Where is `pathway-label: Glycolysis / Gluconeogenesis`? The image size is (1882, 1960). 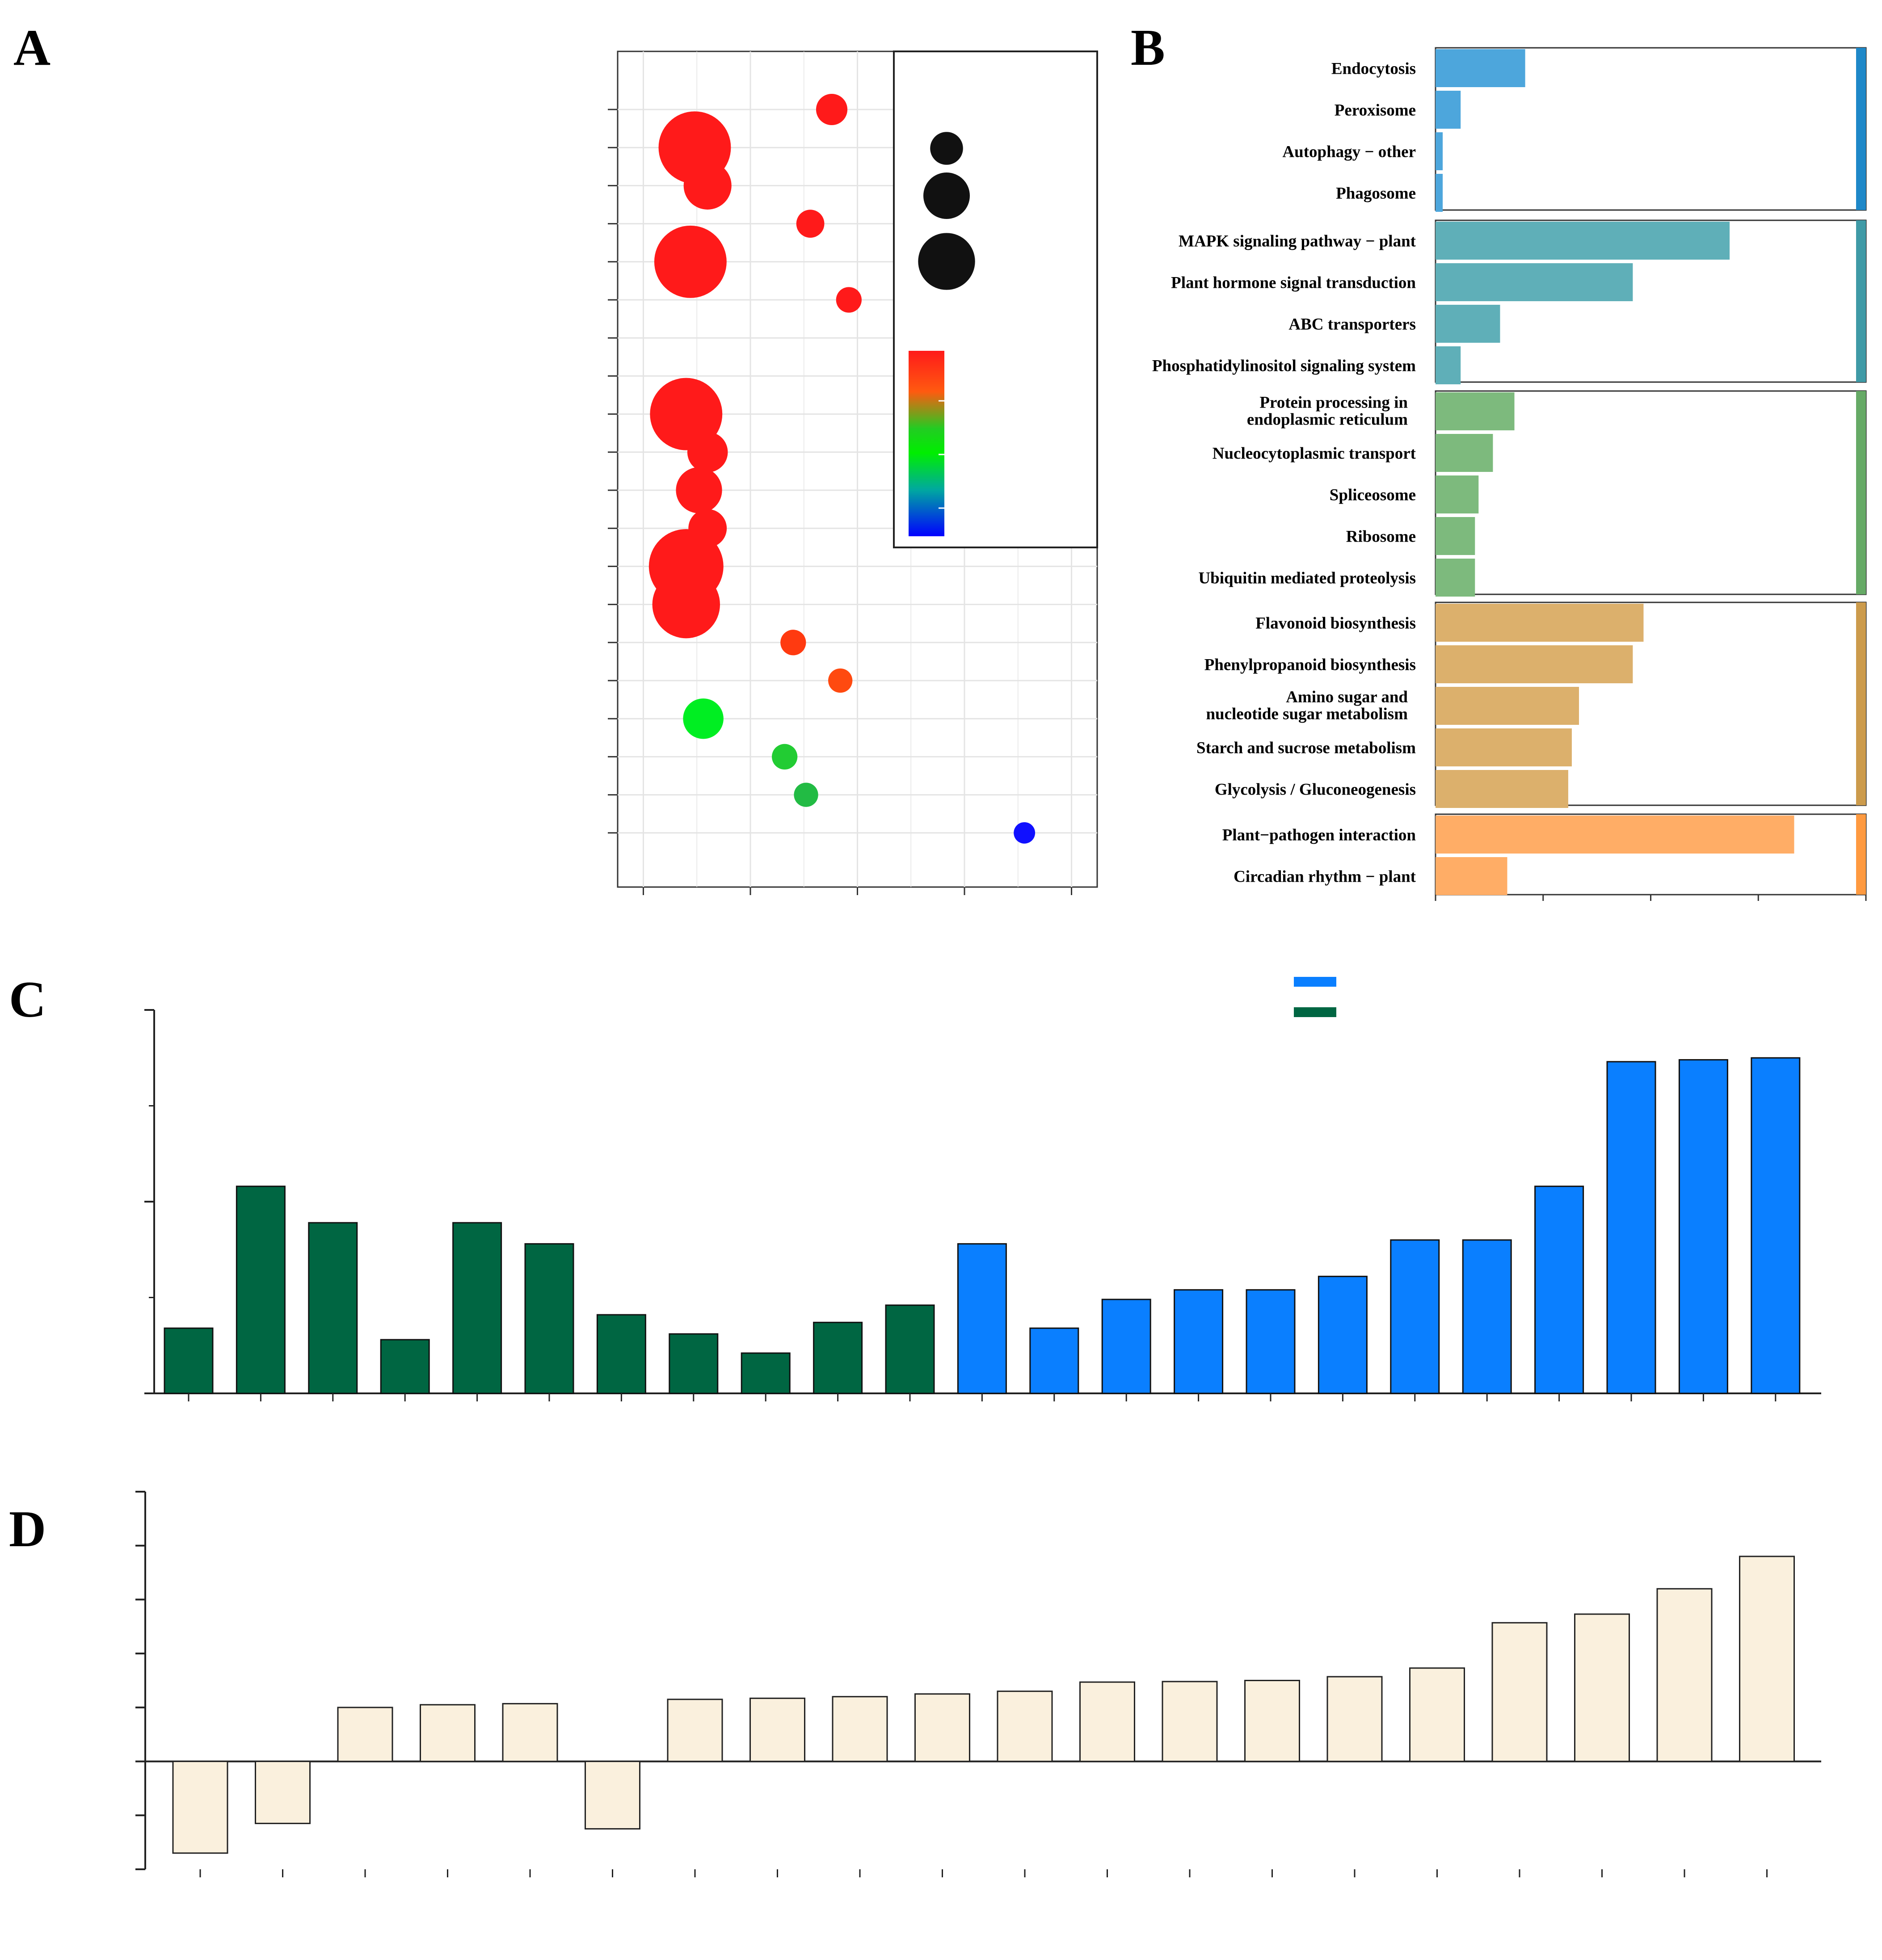
pathway-label: Glycolysis / Gluconeogenesis is located at coordinates (1315, 790).